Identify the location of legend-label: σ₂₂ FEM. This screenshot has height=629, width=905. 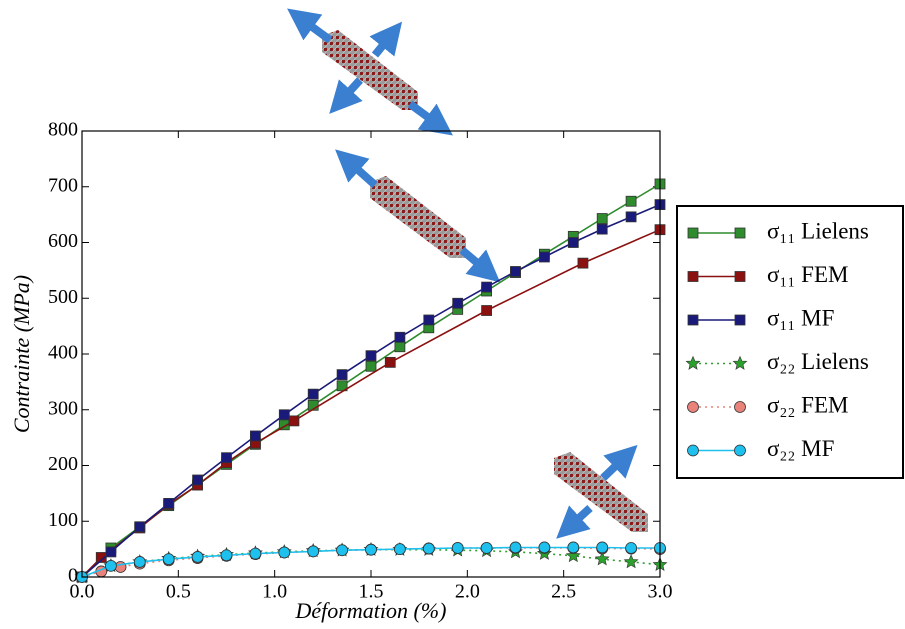
(807, 404).